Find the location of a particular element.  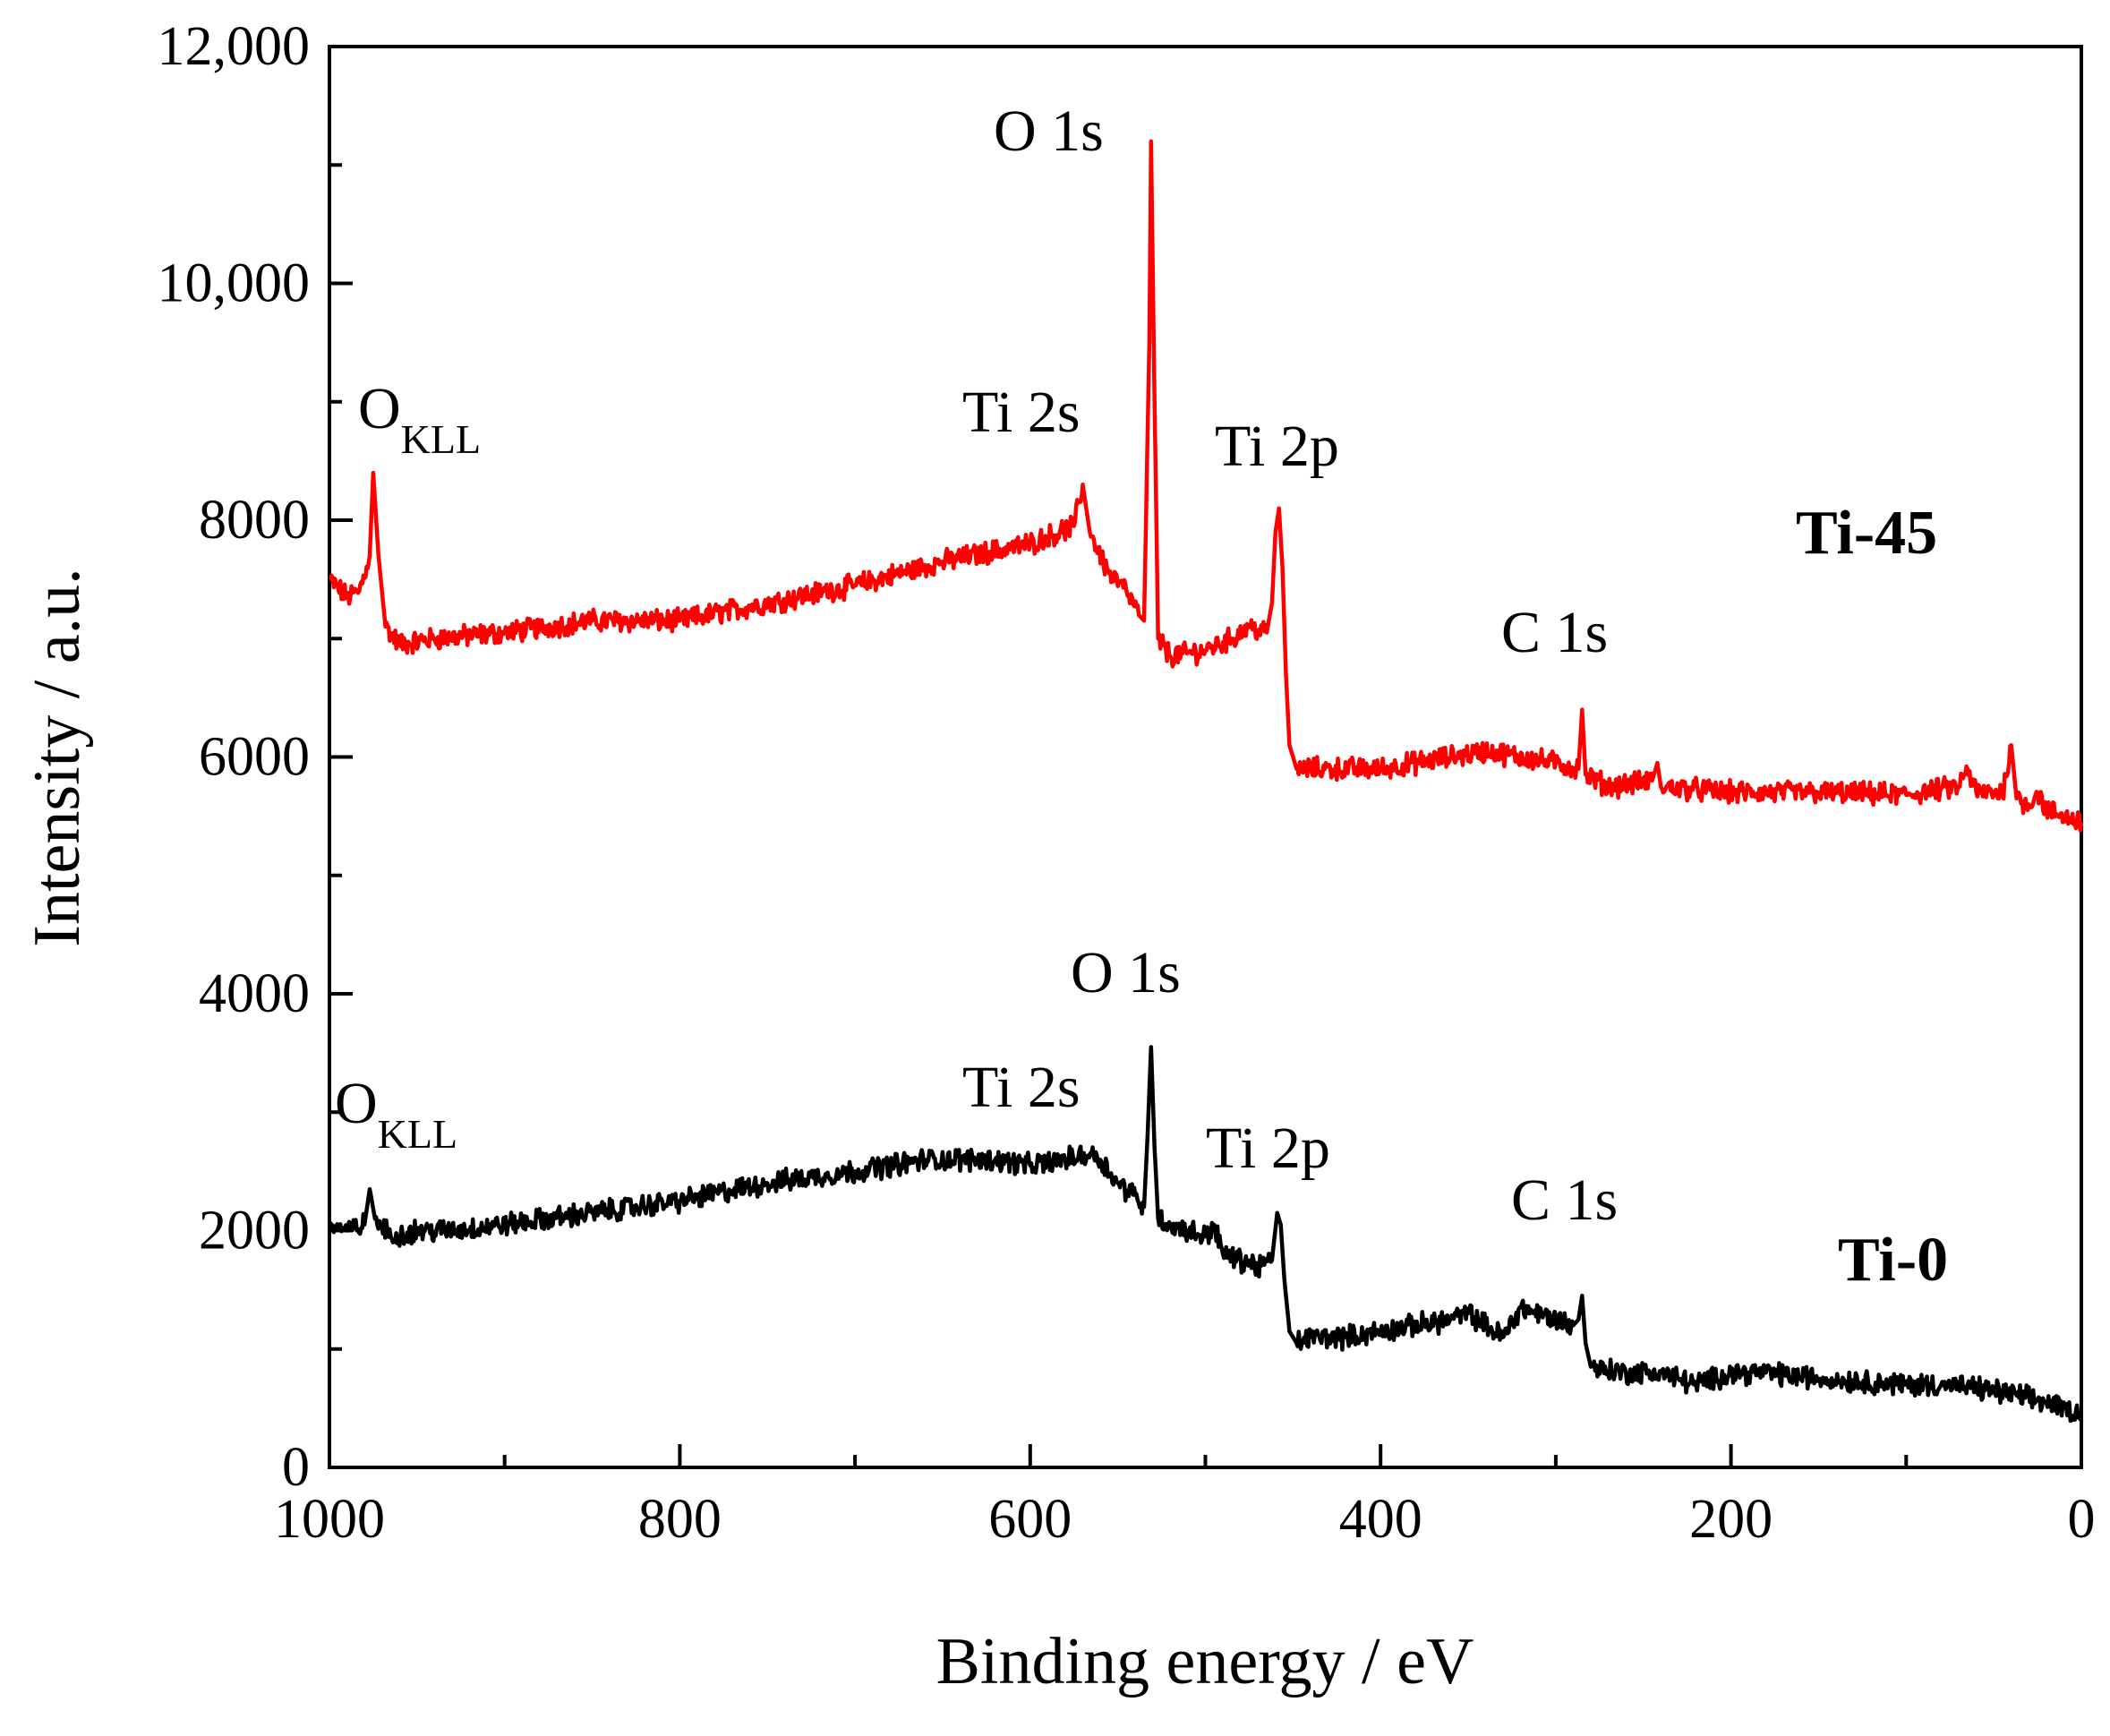

ti0-o1s-label: O 1s is located at coordinates (1126, 972).